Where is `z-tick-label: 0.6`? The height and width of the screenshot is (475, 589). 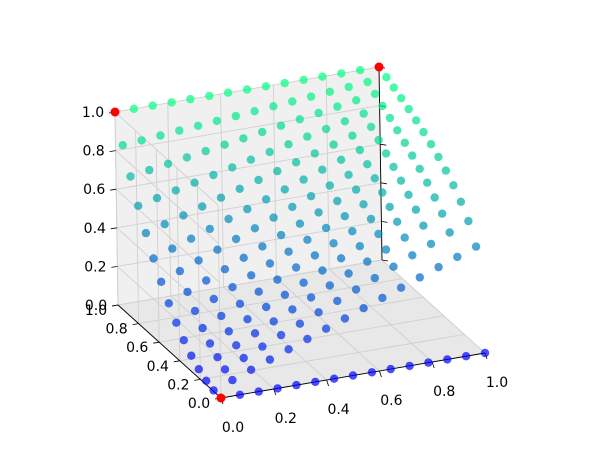 z-tick-label: 0.6 is located at coordinates (94, 190).